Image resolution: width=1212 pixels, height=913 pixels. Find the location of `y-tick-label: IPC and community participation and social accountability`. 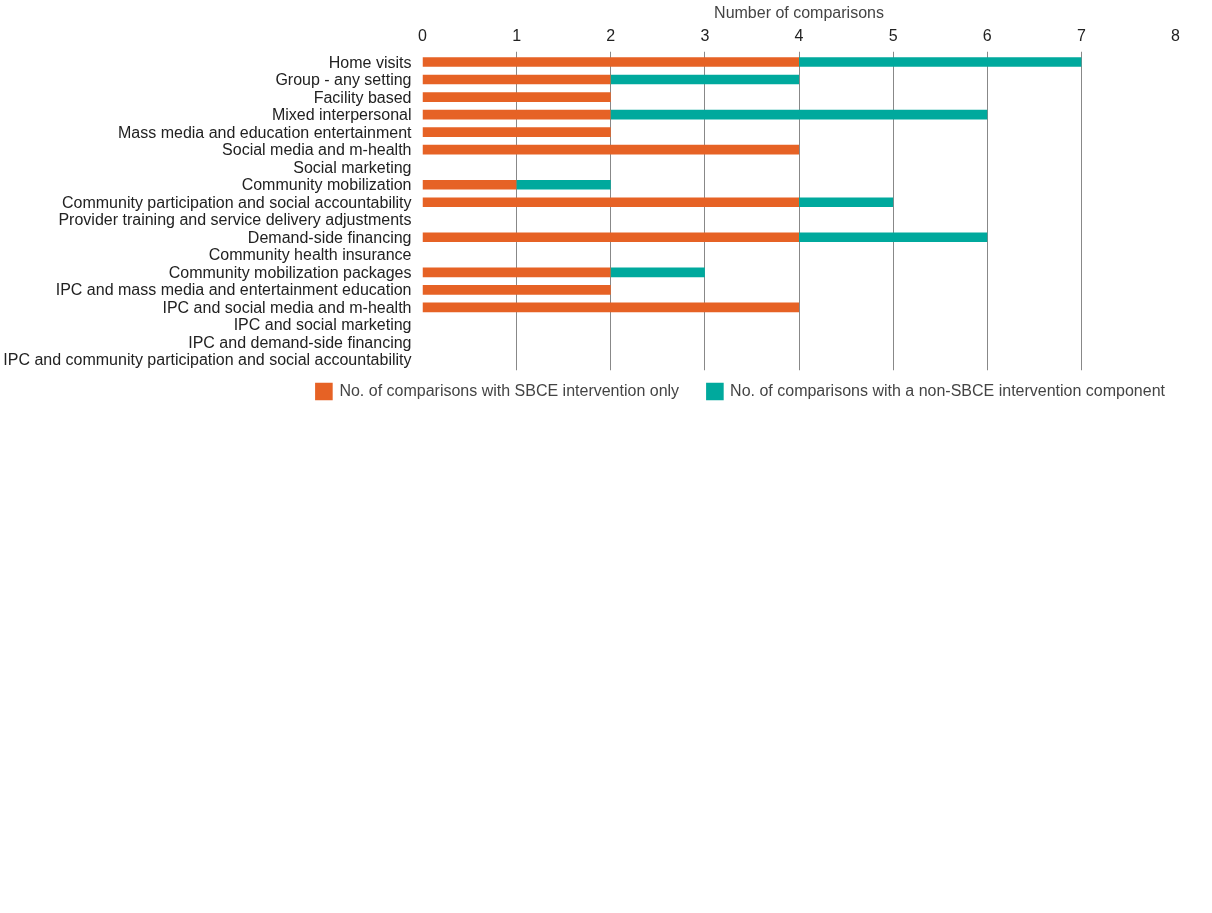

y-tick-label: IPC and community participation and social accountability is located at coordinates (207, 360).